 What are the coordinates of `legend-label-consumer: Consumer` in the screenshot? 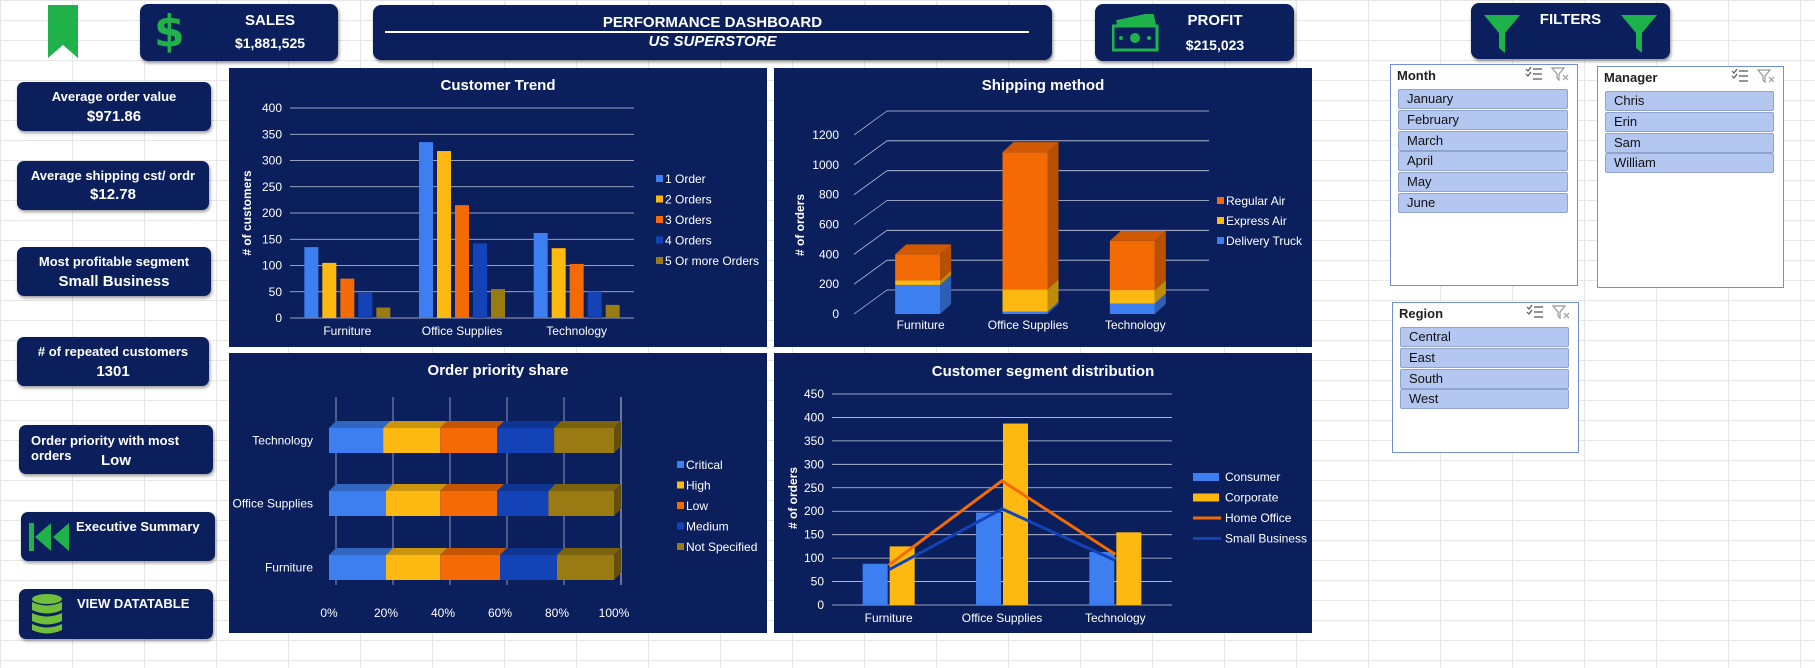 It's located at (1252, 477).